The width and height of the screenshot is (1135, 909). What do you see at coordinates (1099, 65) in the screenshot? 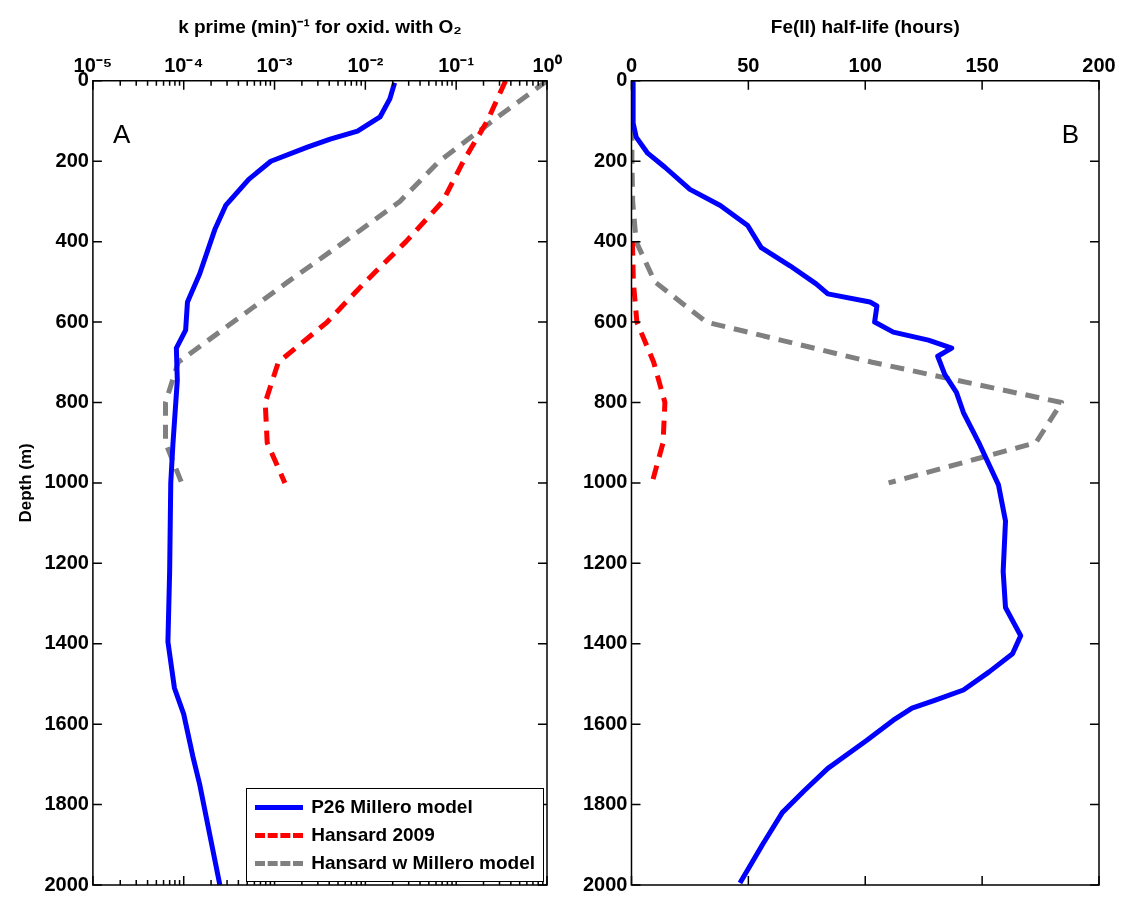
I see `x-tick-label: 200` at bounding box center [1099, 65].